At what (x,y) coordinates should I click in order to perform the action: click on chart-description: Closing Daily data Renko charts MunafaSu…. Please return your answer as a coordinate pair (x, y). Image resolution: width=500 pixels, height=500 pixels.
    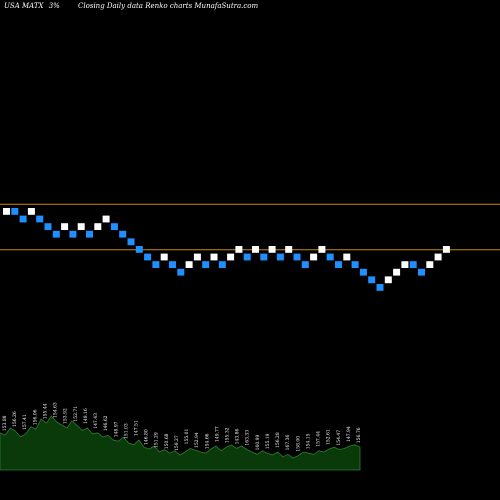
    Looking at the image, I should click on (168, 6).